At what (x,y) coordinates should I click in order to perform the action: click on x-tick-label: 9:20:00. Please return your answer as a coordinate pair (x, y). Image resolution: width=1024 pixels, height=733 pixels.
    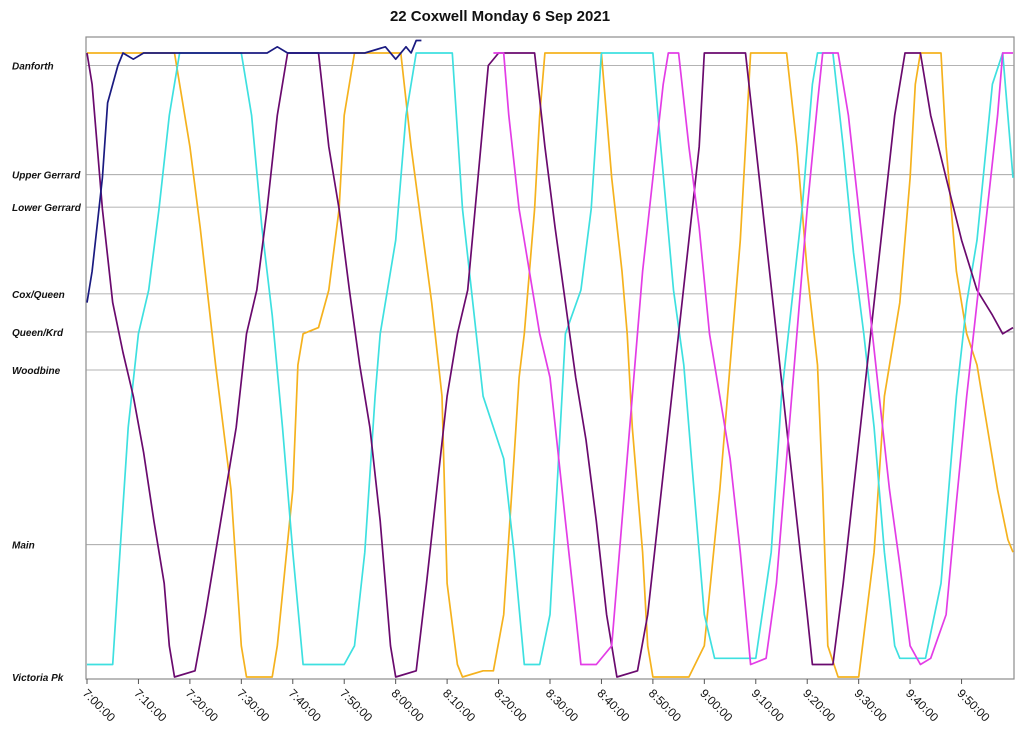
    Looking at the image, I should click on (819, 705).